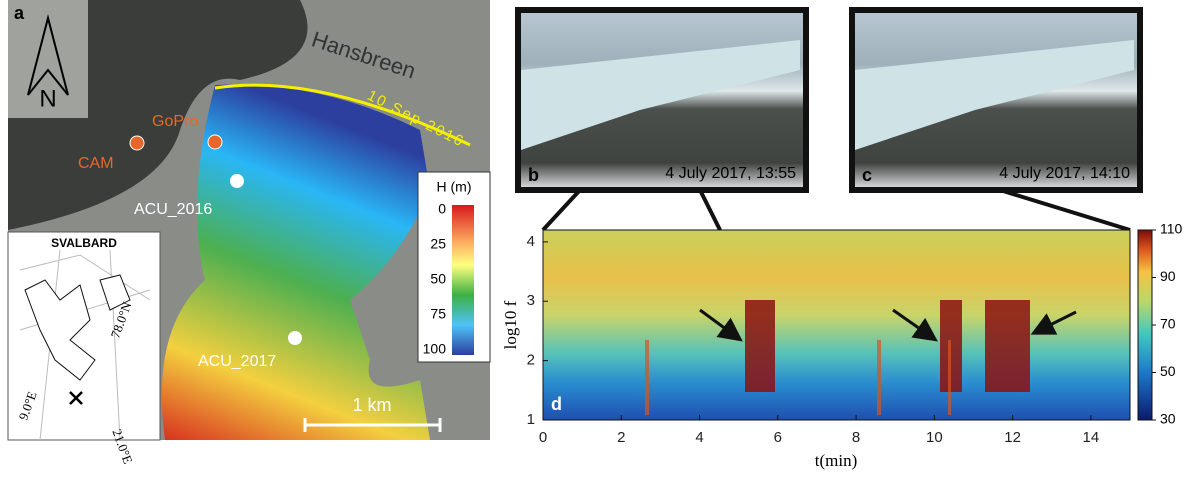  What do you see at coordinates (533, 175) in the screenshot?
I see `panel-label: b` at bounding box center [533, 175].